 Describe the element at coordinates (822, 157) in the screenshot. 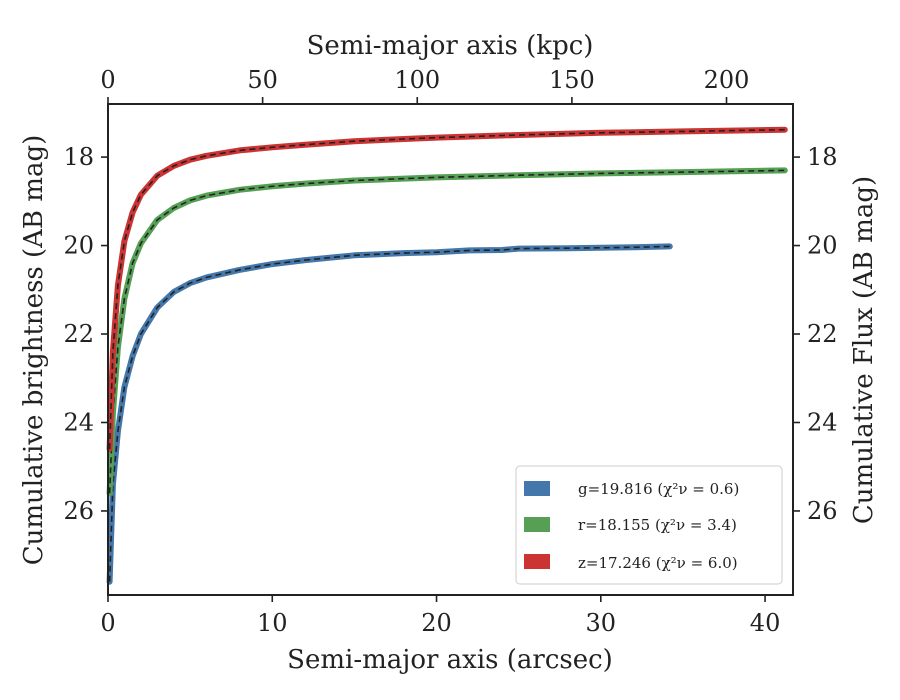

I see `right-y-tick-label: 18` at that location.